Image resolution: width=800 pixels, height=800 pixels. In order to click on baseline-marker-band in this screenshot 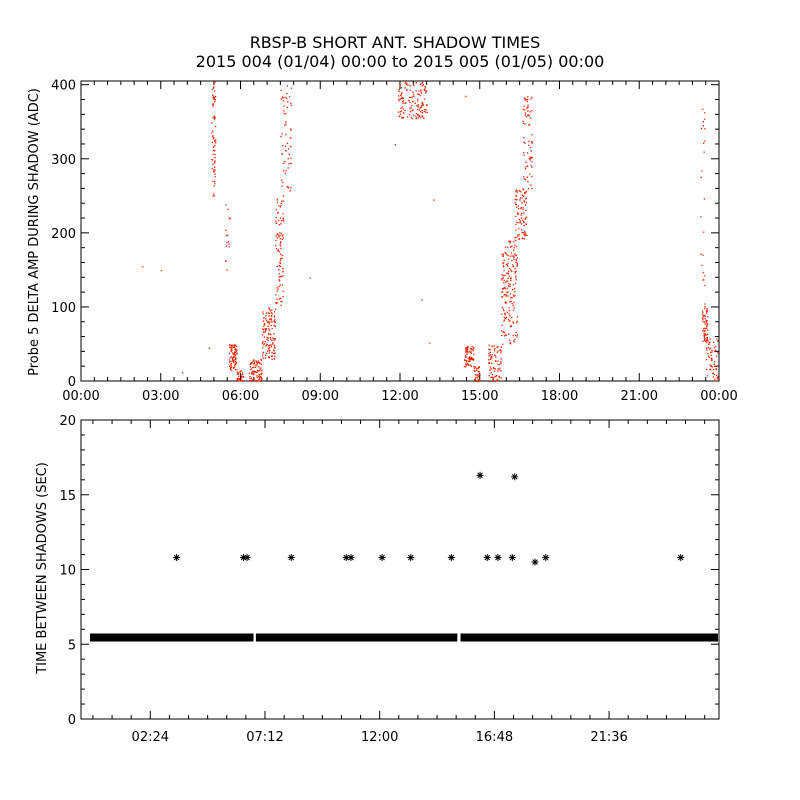, I will do `click(172, 637)`.